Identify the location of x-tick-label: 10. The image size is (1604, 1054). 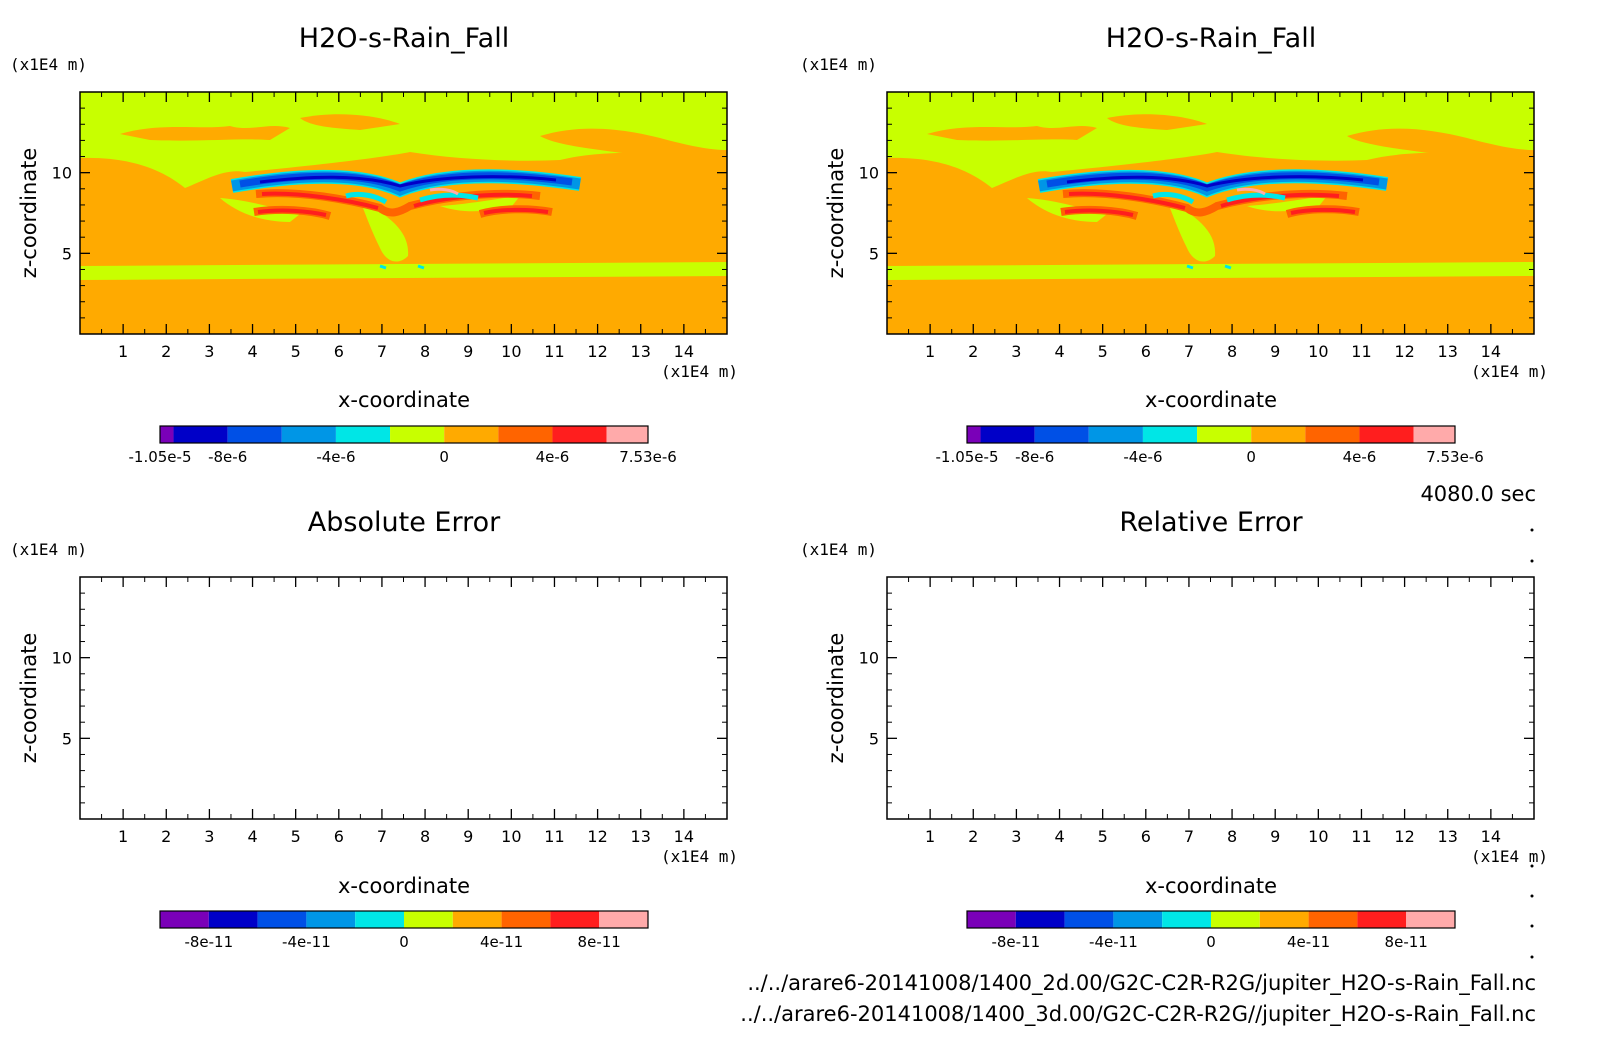
(511, 351).